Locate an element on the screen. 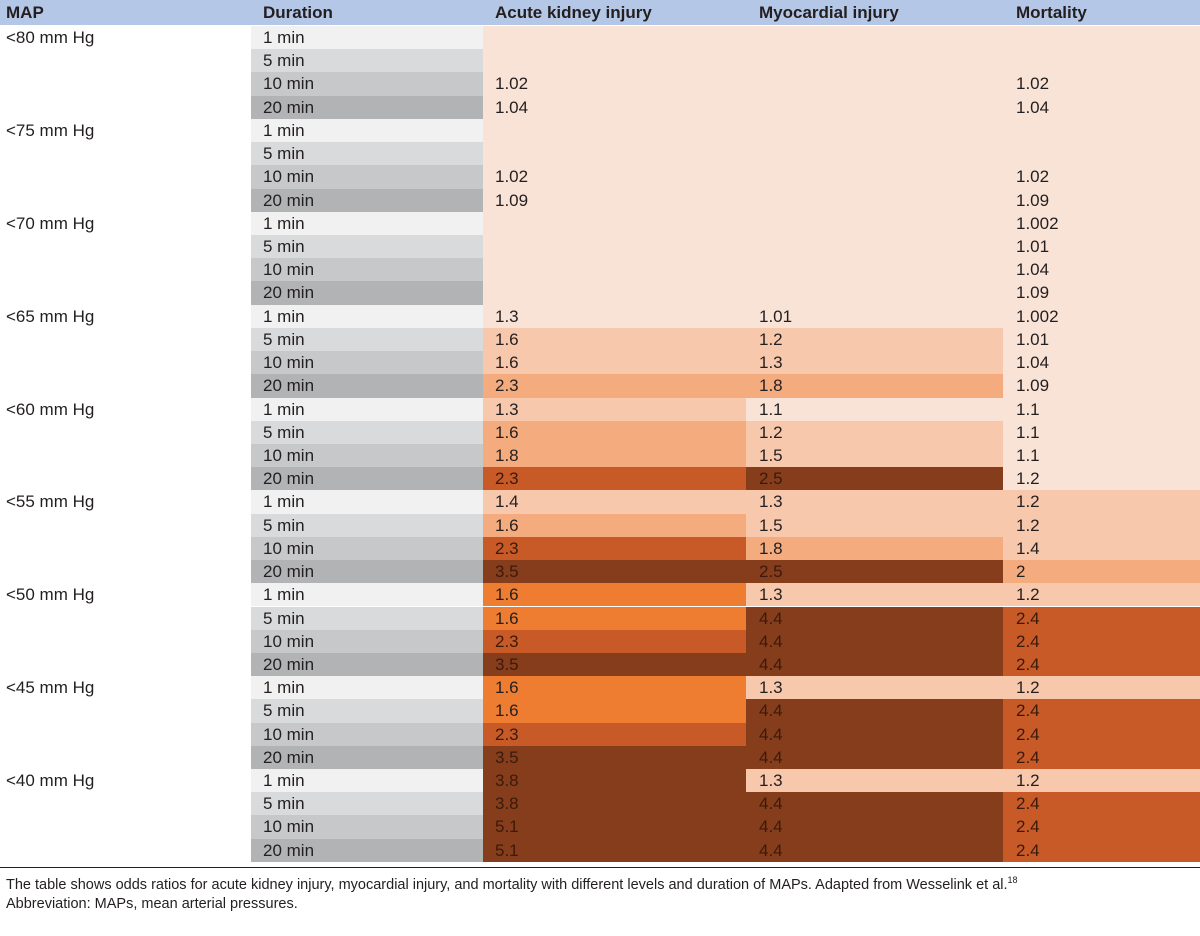 Image resolution: width=1200 pixels, height=936 pixels. table-row: 5 min is located at coordinates (600, 154).